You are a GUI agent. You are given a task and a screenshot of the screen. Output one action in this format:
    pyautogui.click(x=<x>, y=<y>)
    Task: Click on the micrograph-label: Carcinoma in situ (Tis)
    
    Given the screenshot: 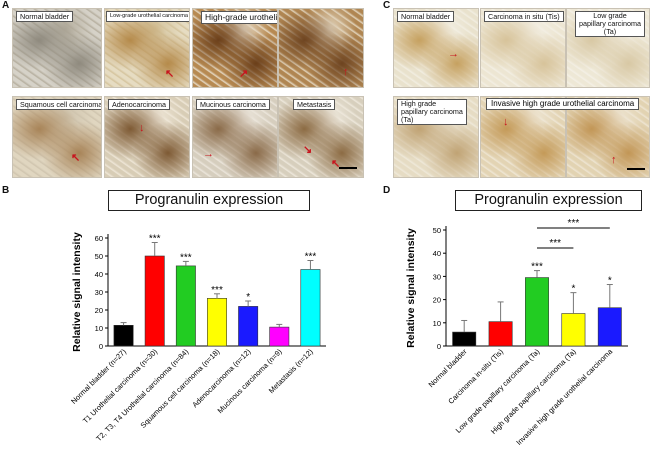 What is the action you would take?
    pyautogui.click(x=524, y=16)
    